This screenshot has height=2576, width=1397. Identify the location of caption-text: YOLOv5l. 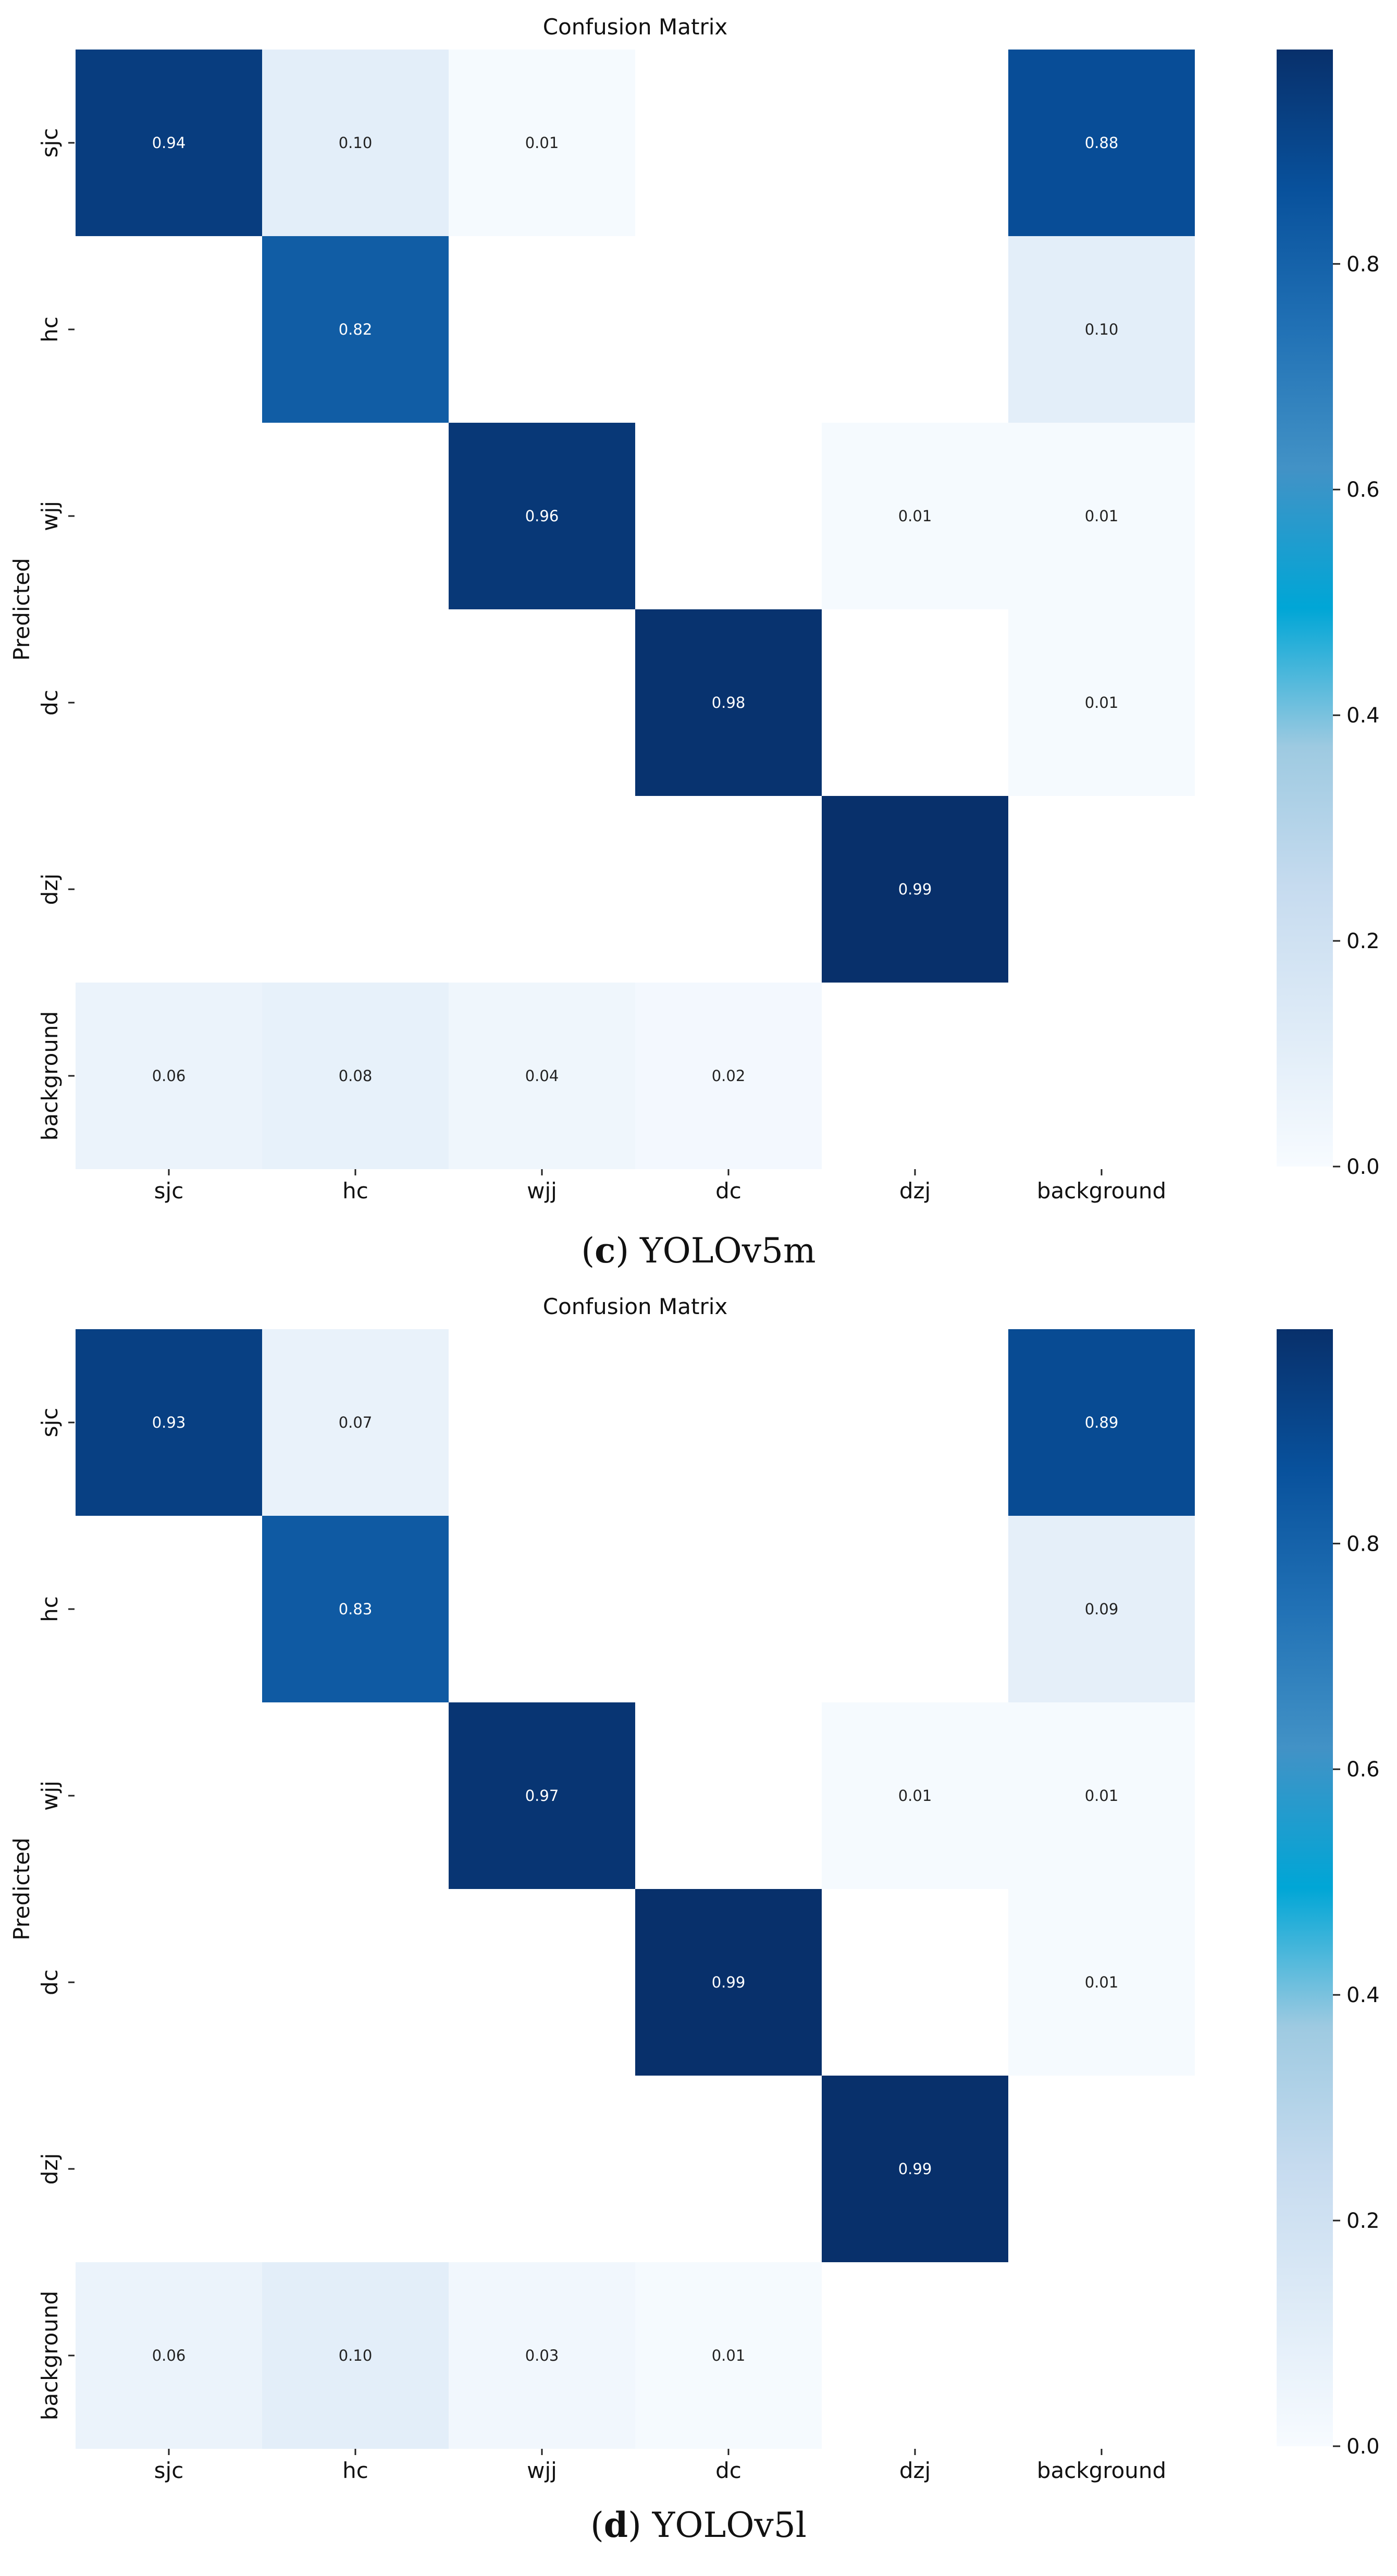
(724, 2525).